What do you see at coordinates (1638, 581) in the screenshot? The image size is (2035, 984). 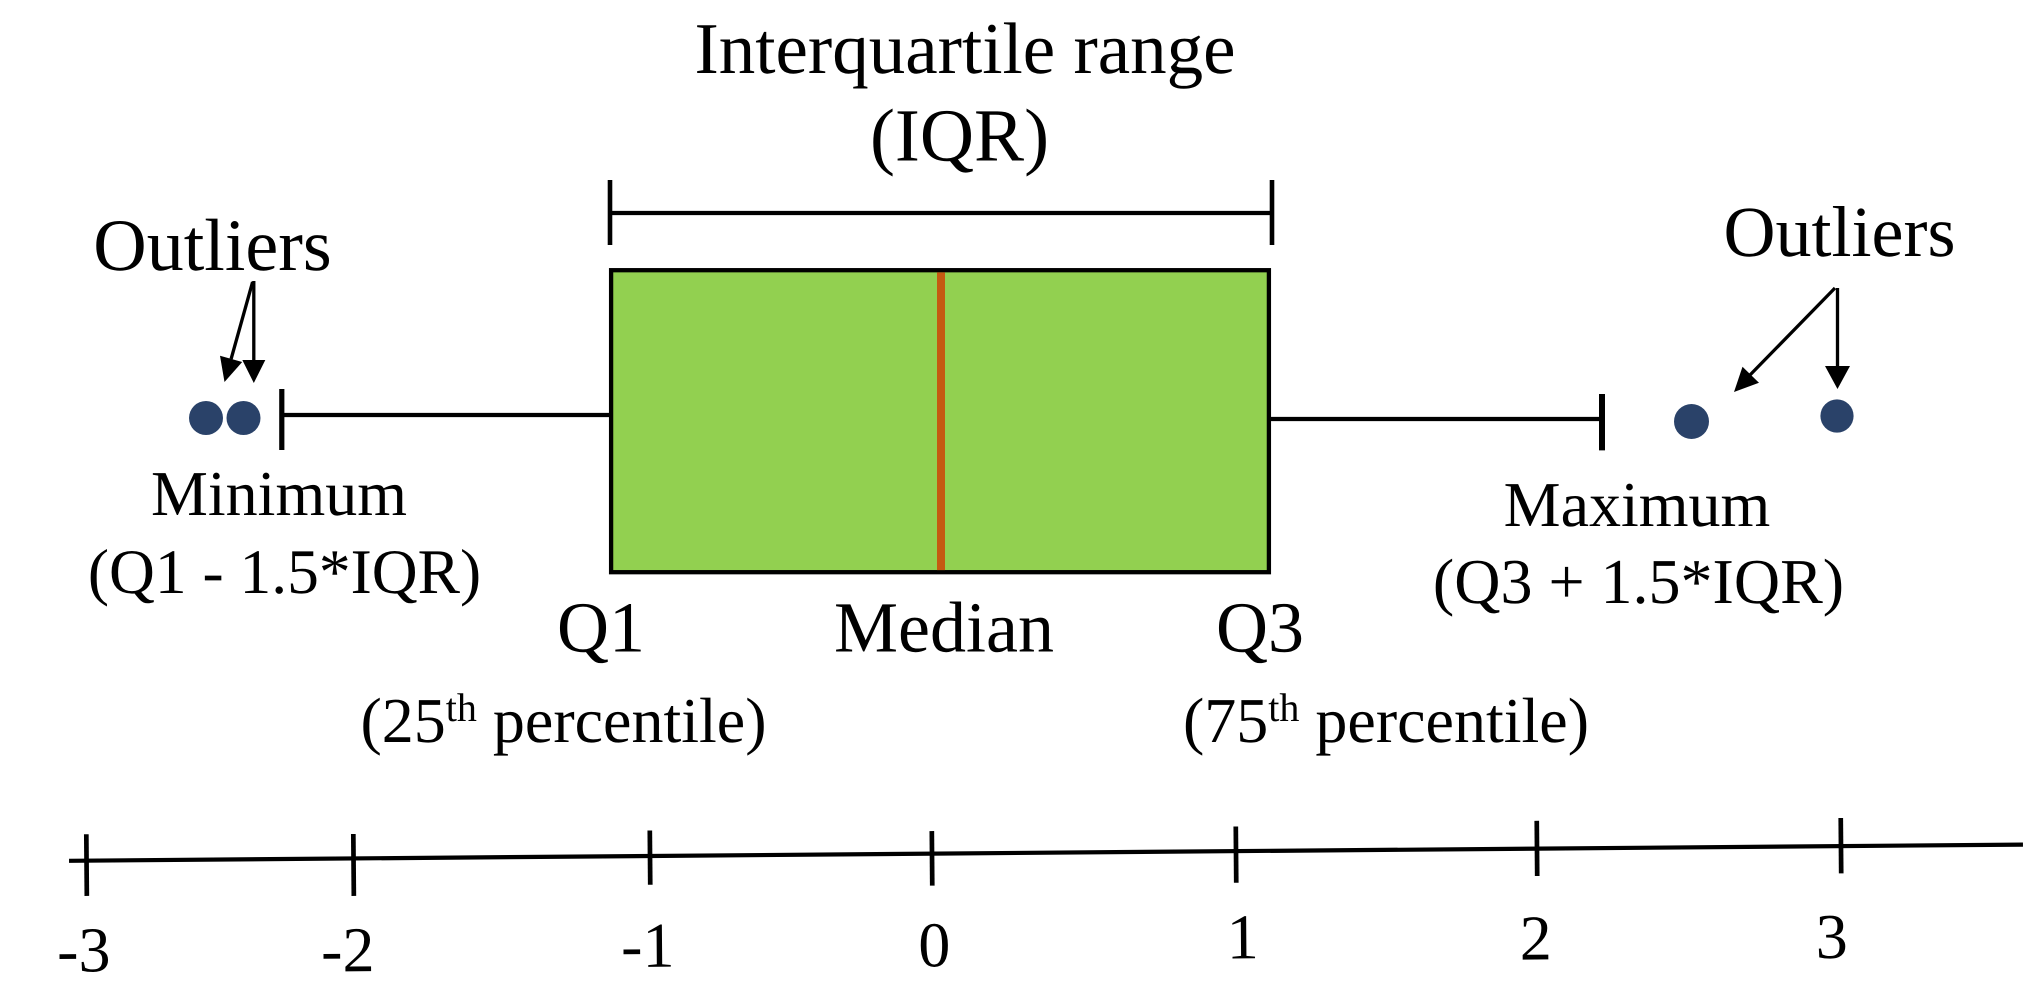 I see `svg-text: (Q3 + 1.5*IQR)` at bounding box center [1638, 581].